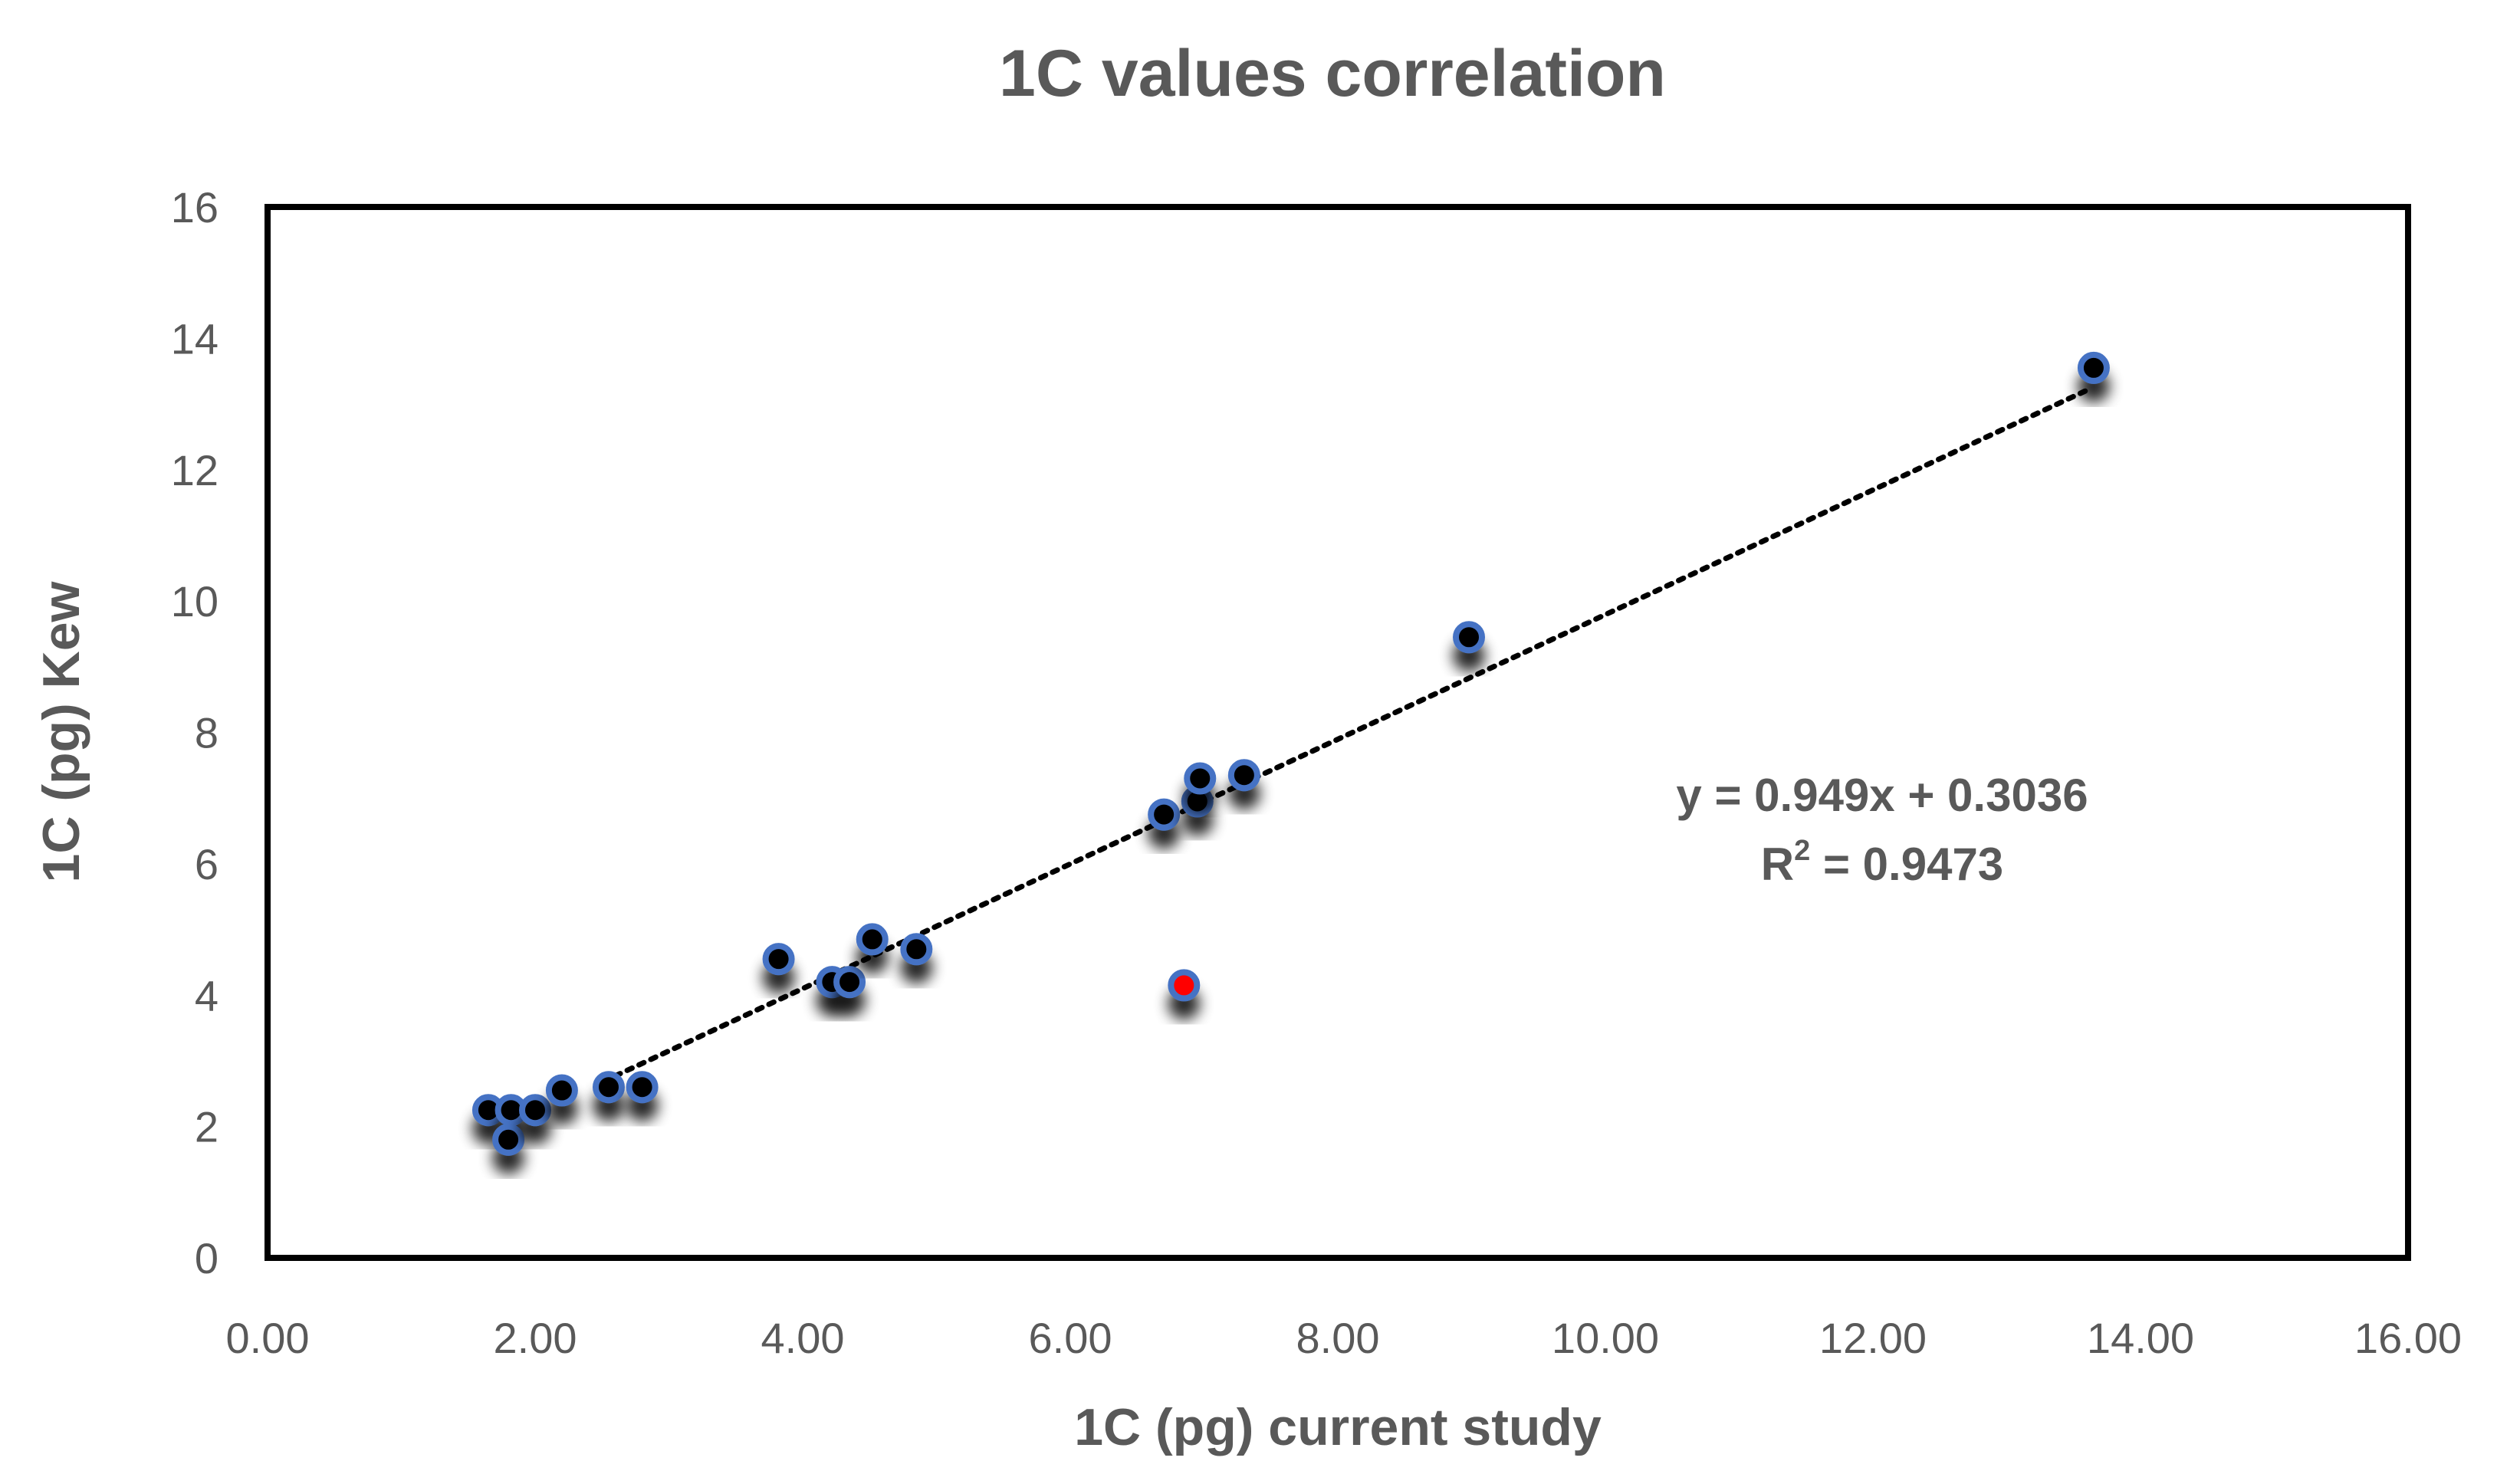  What do you see at coordinates (2408, 1338) in the screenshot?
I see `x-tick-label: 16.00` at bounding box center [2408, 1338].